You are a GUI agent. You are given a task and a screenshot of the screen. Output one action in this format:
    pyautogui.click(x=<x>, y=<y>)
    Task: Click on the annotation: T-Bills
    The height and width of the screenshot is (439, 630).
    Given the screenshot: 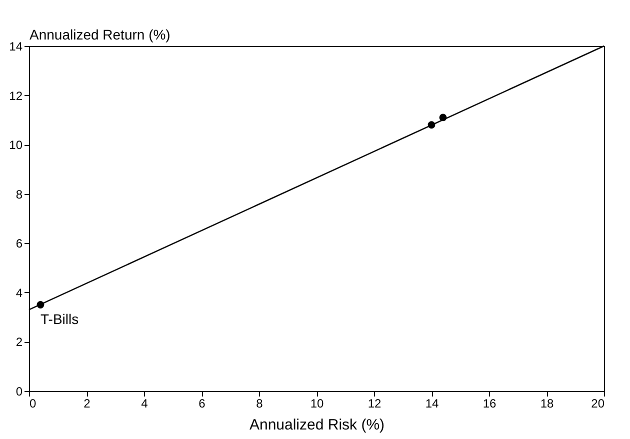 What is the action you would take?
    pyautogui.click(x=59, y=318)
    